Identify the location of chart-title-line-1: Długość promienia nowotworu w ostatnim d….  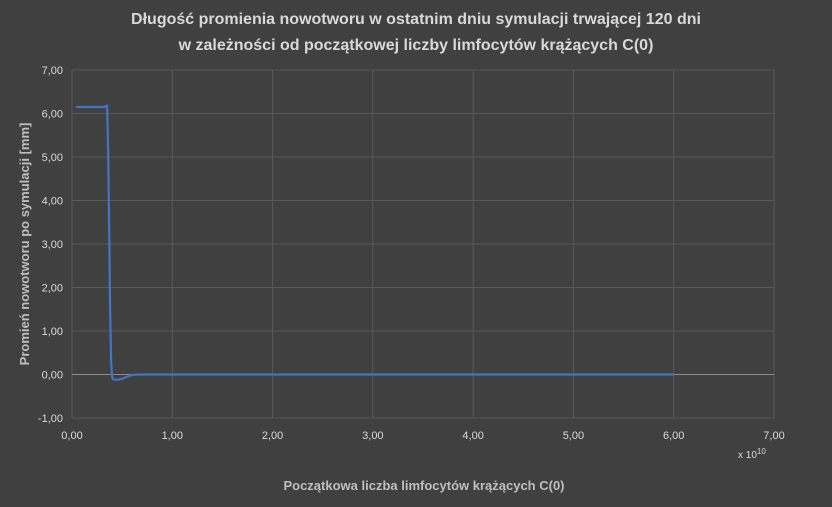
(416, 19).